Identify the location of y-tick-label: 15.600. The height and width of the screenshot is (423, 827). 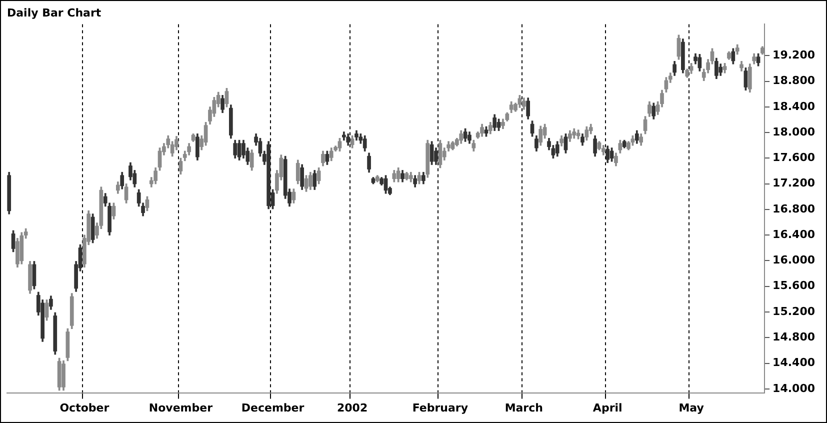
(794, 285).